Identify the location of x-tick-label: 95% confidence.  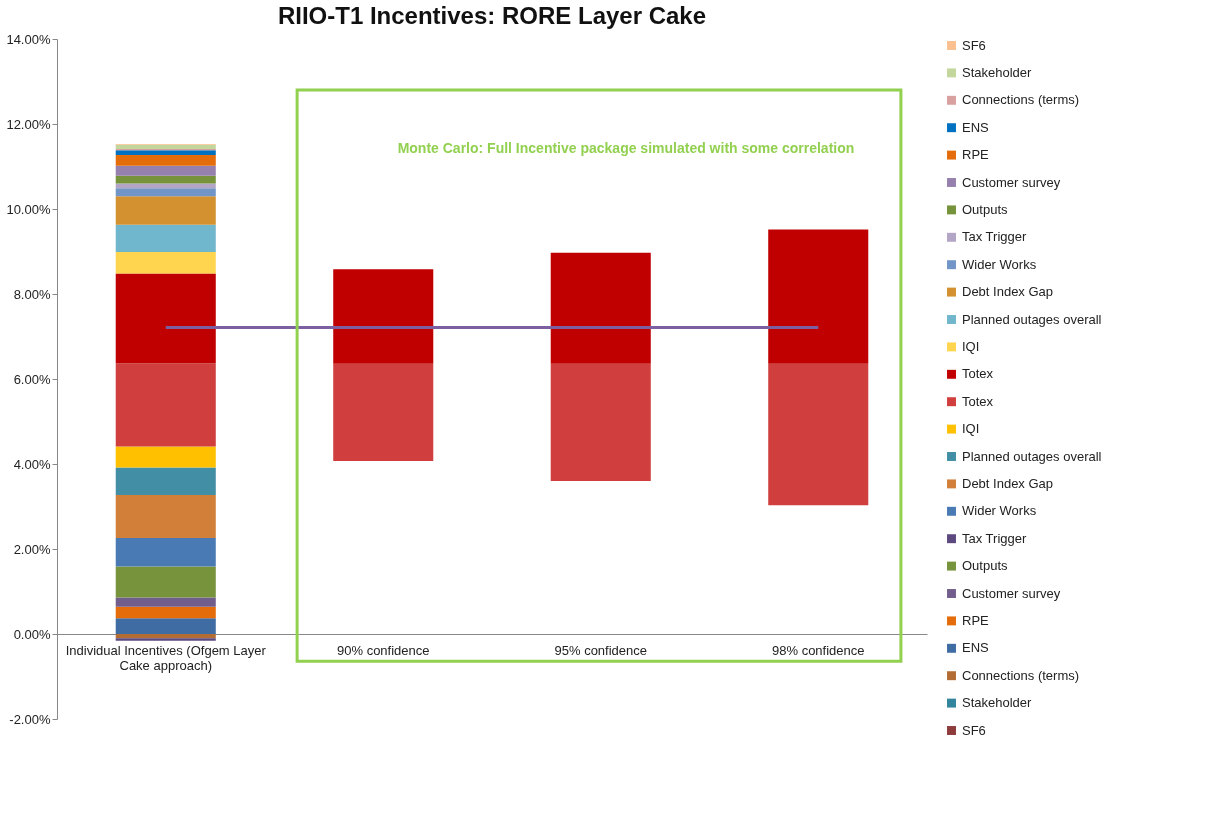
(601, 650).